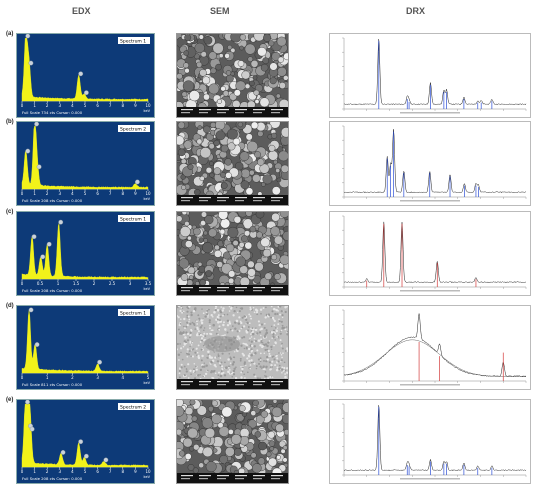  Describe the element at coordinates (10, 212) in the screenshot. I see `row-label: (c)` at that location.